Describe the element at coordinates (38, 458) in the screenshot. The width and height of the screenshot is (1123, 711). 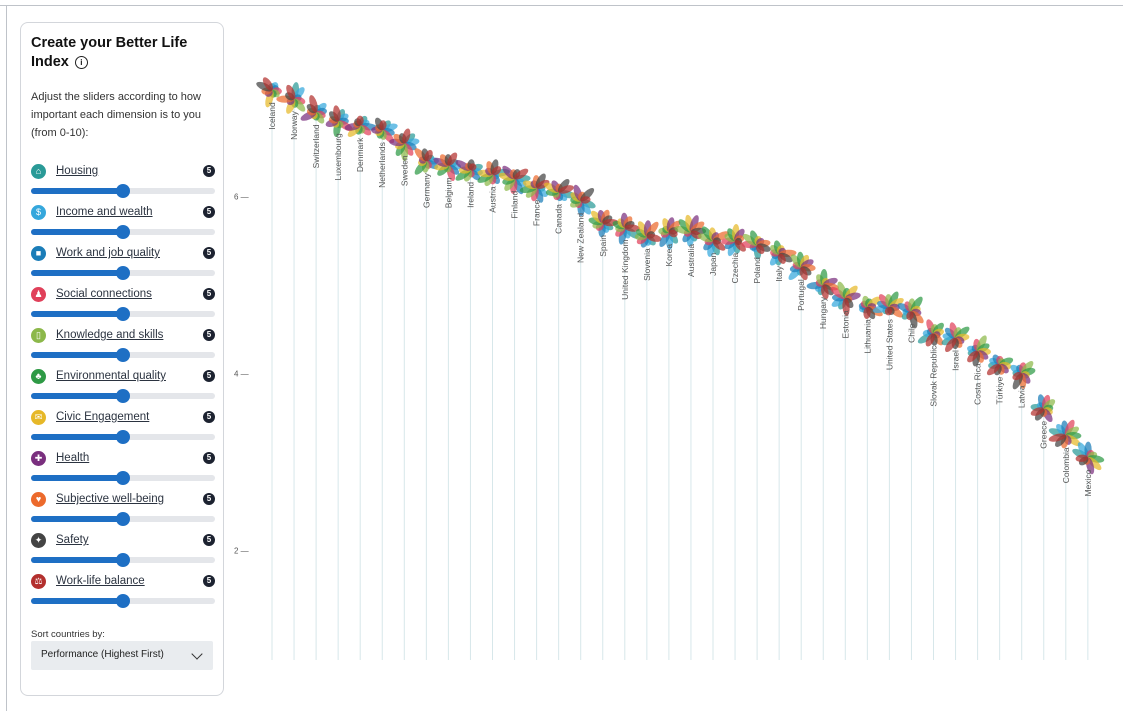
I see `plus-icon: ✚` at that location.